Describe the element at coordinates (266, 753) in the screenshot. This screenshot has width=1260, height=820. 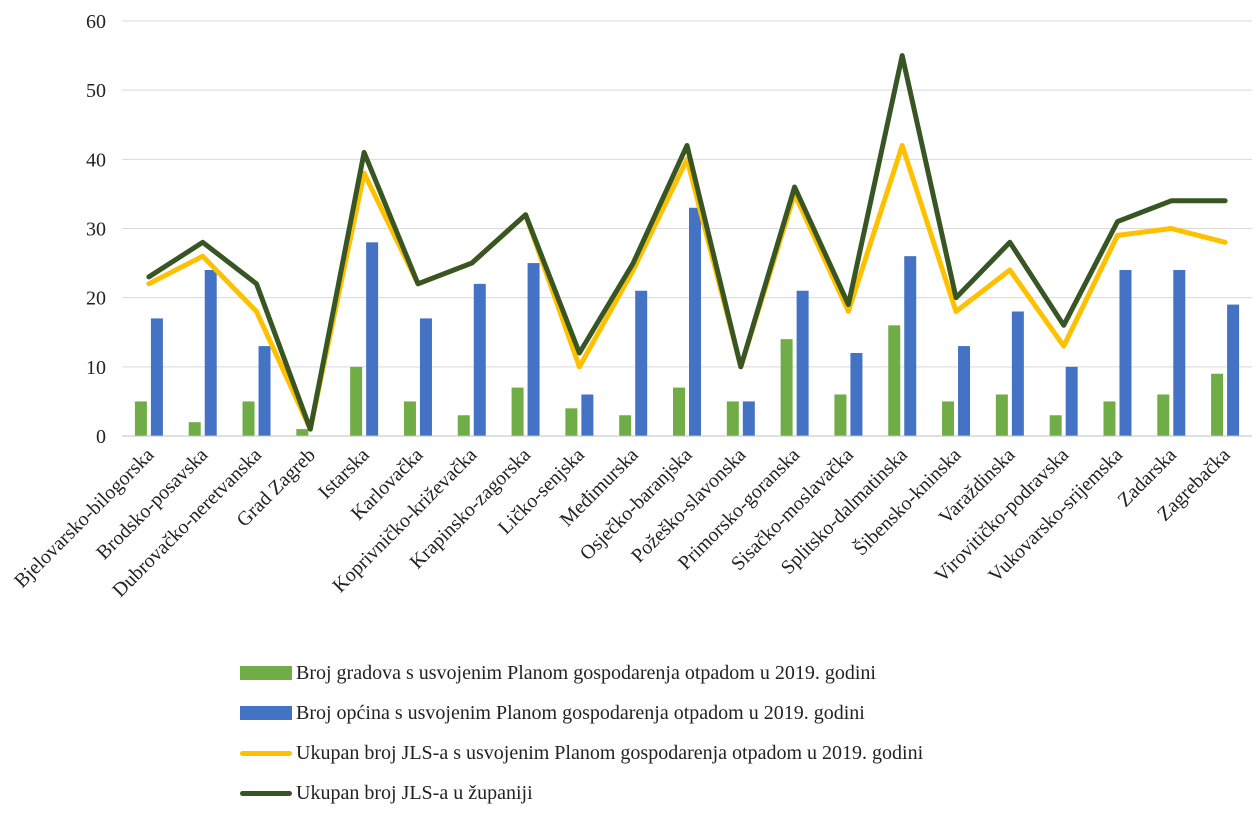
I see `legend-swatch-ukupno-plan` at that location.